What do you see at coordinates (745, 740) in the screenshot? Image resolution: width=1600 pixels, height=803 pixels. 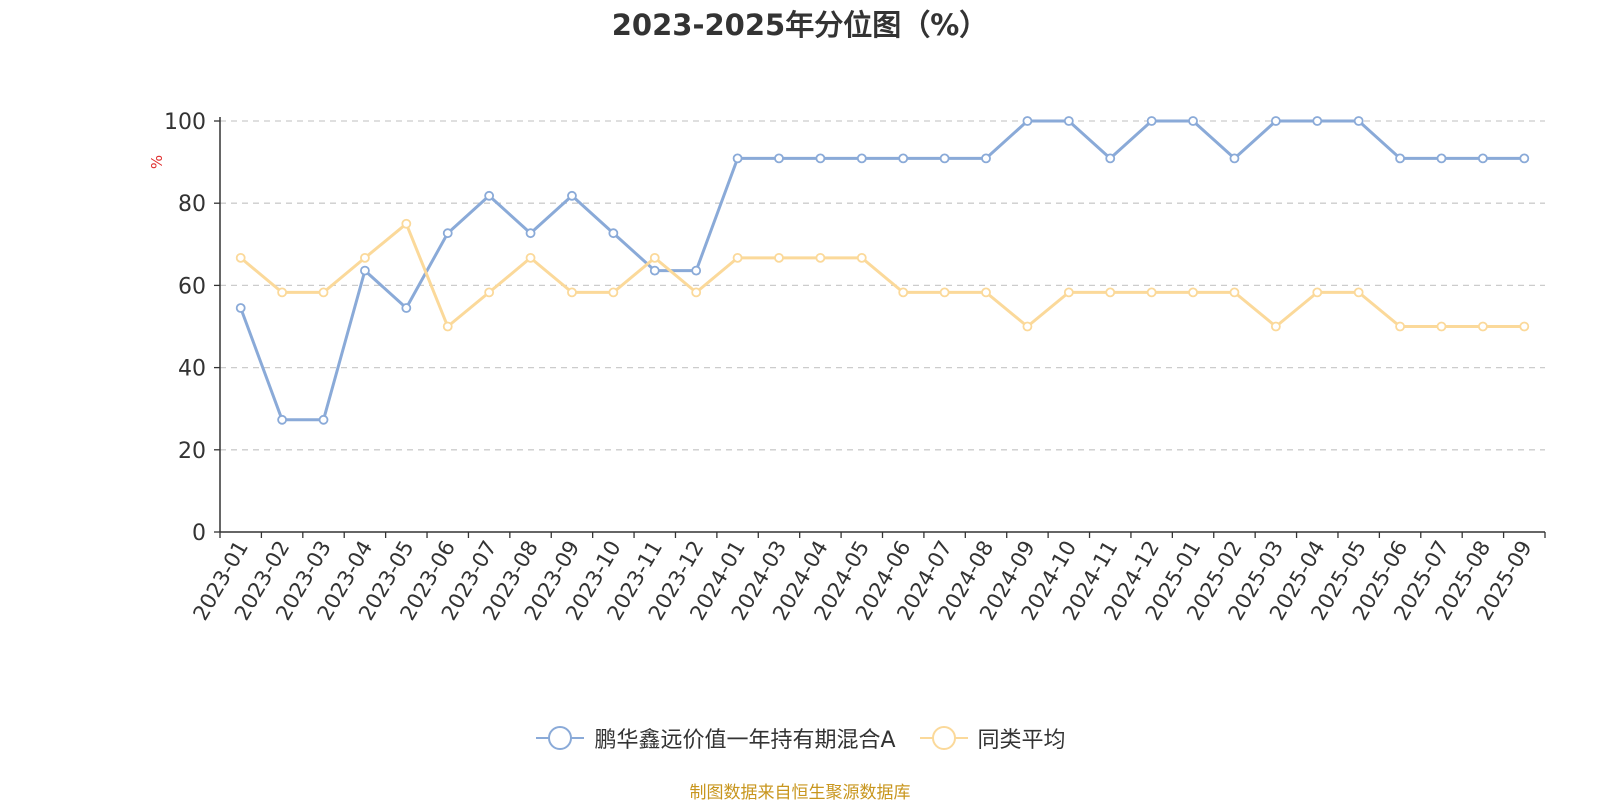 I see `legend-label-fund: 鹏华鑫远价值一年持有期混合A` at bounding box center [745, 740].